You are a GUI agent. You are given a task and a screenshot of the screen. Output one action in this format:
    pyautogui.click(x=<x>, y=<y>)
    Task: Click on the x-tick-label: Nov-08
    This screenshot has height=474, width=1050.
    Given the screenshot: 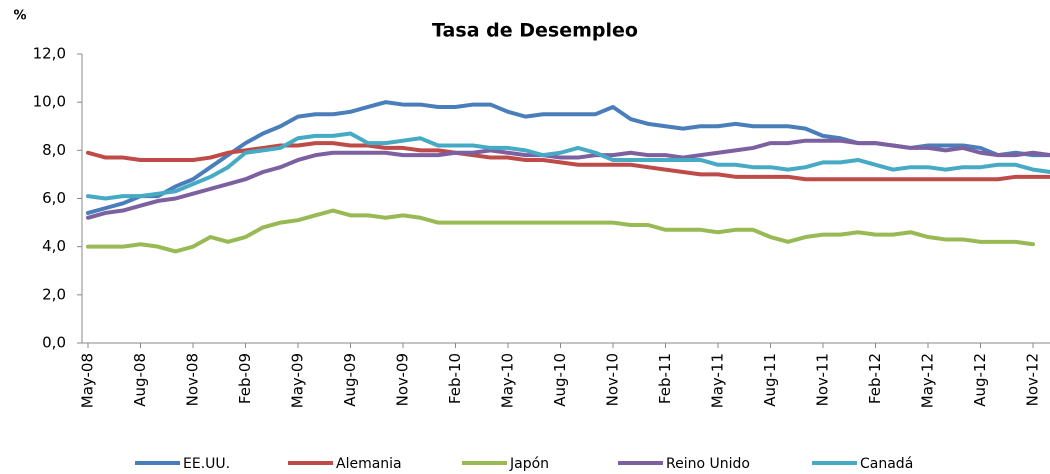 What is the action you would take?
    pyautogui.click(x=193, y=379)
    